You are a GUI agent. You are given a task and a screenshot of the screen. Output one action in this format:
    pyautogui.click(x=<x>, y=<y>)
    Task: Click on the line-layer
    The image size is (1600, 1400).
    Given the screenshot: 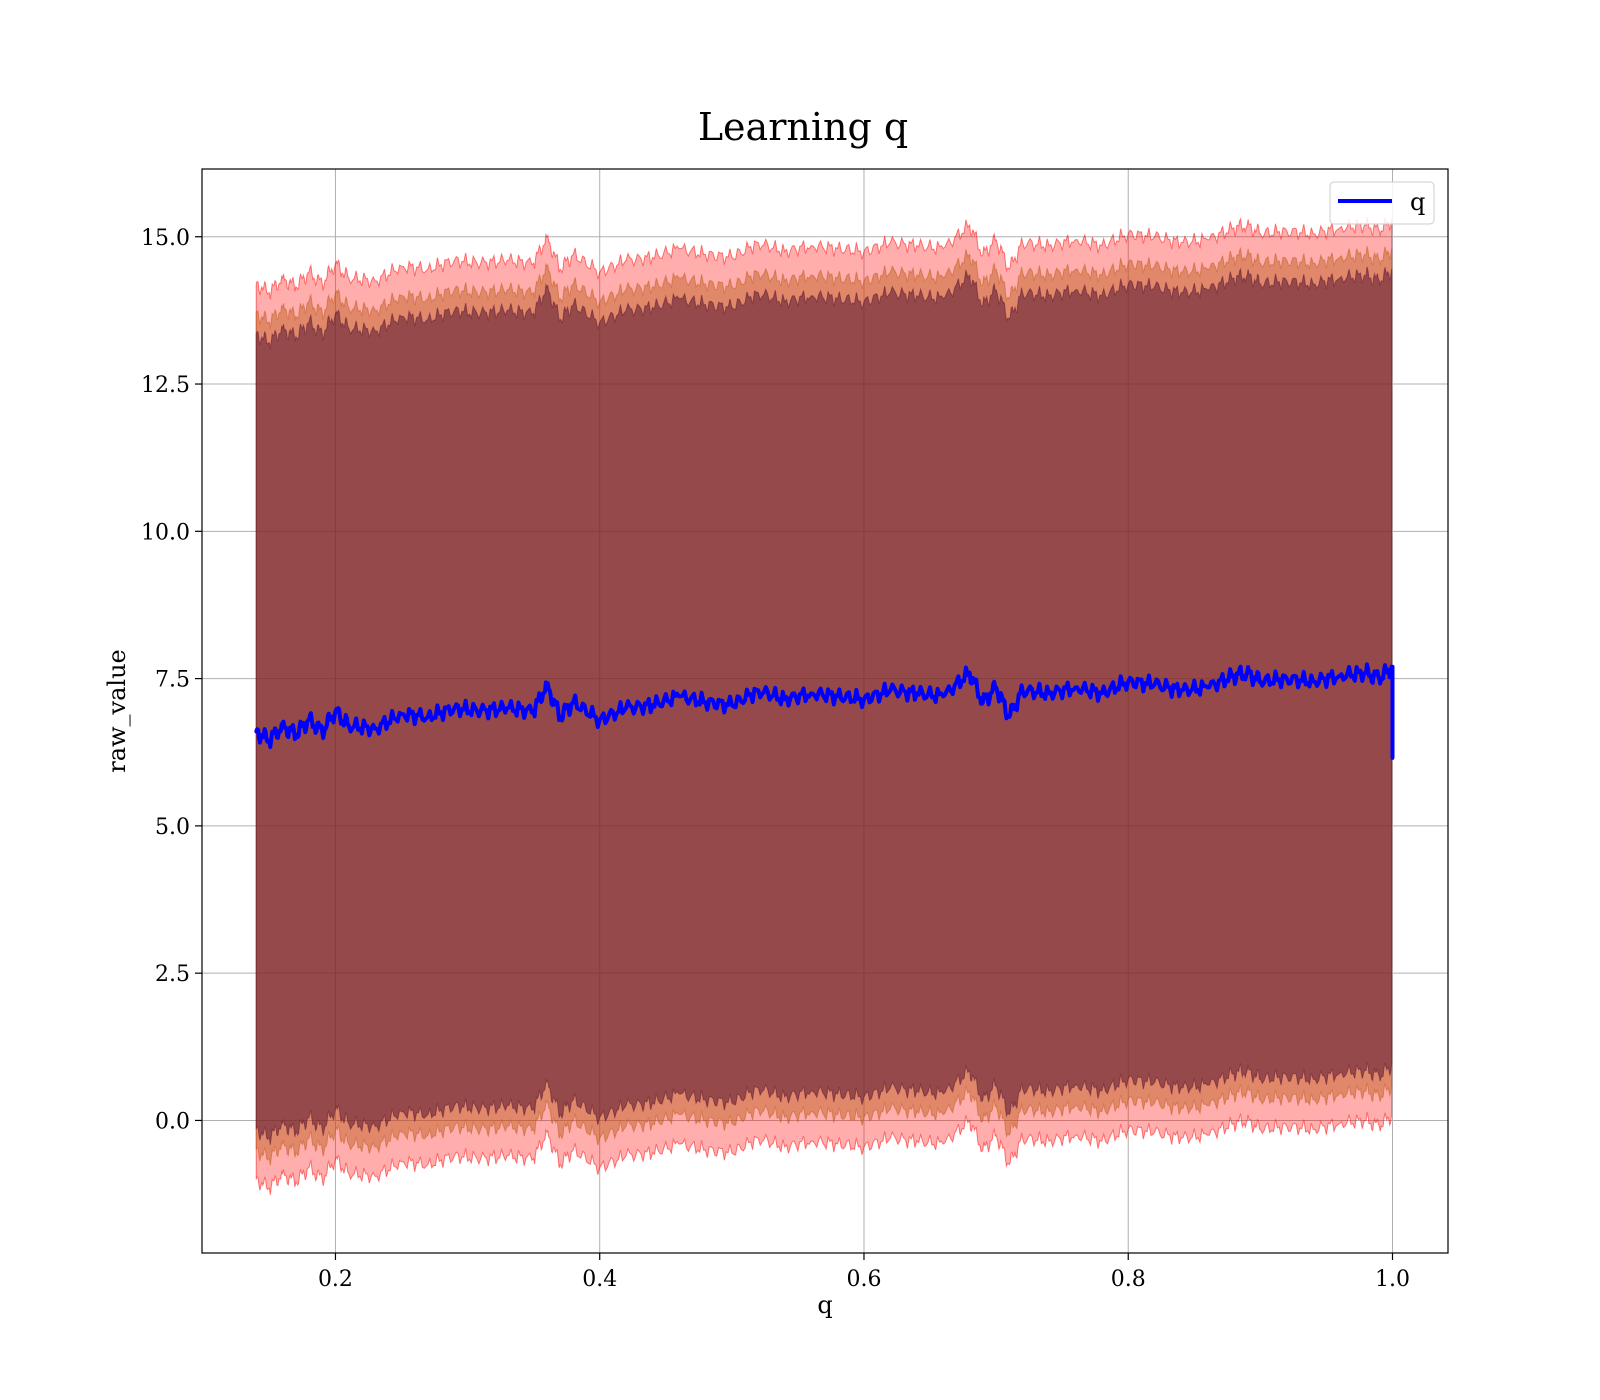 What is the action you would take?
    pyautogui.click(x=824, y=711)
    